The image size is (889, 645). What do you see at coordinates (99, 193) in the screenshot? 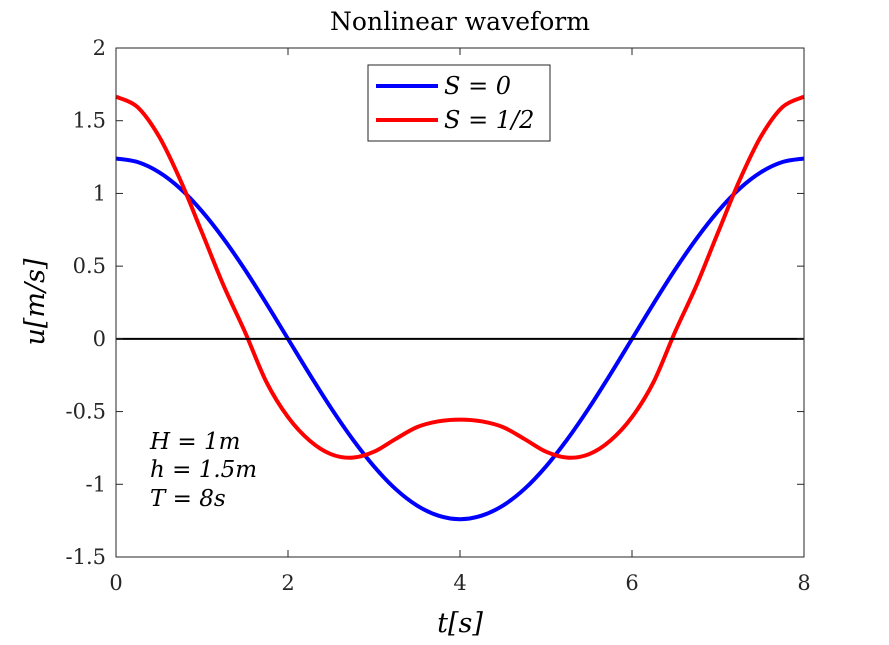
I see `y-tick-label: 1` at bounding box center [99, 193].